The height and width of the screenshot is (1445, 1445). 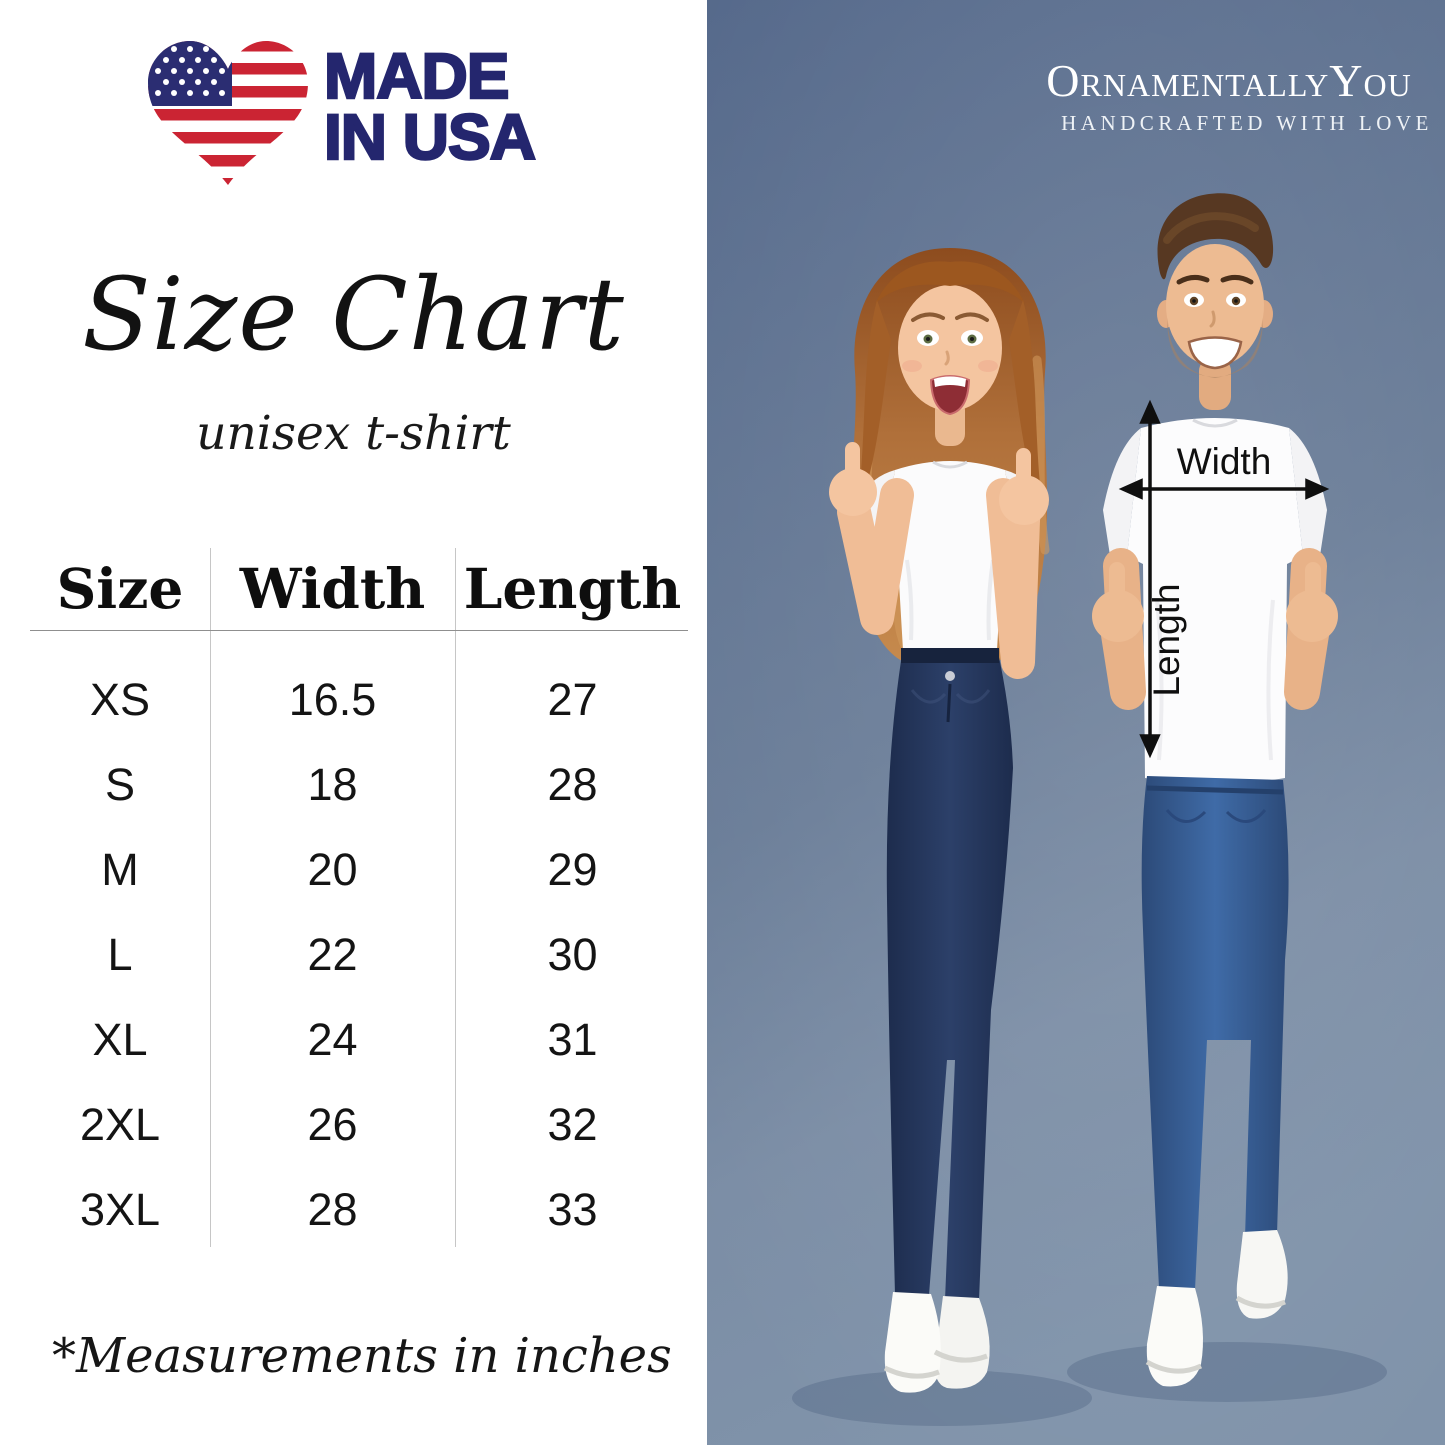 What do you see at coordinates (120, 954) in the screenshot?
I see `cell-size: L` at bounding box center [120, 954].